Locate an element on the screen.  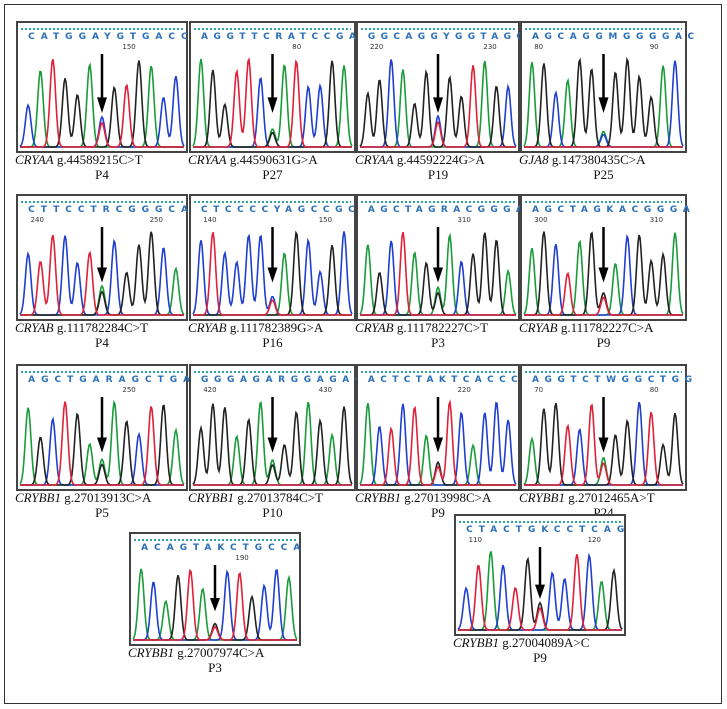
variant: g.44589215C>T is located at coordinates (100, 159).